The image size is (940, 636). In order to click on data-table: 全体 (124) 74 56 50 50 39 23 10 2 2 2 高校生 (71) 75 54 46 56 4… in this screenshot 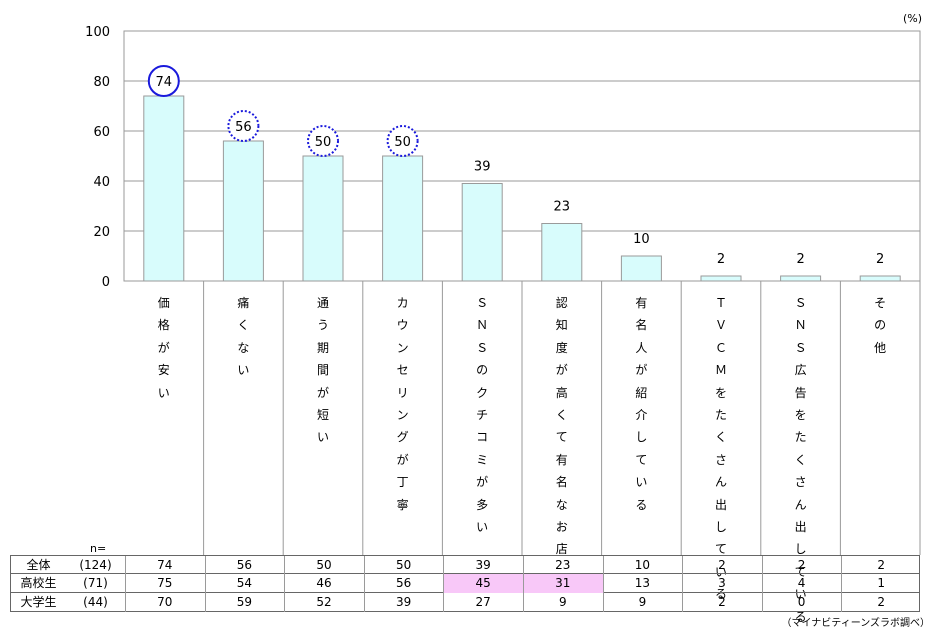, I will do `click(465, 583)`.